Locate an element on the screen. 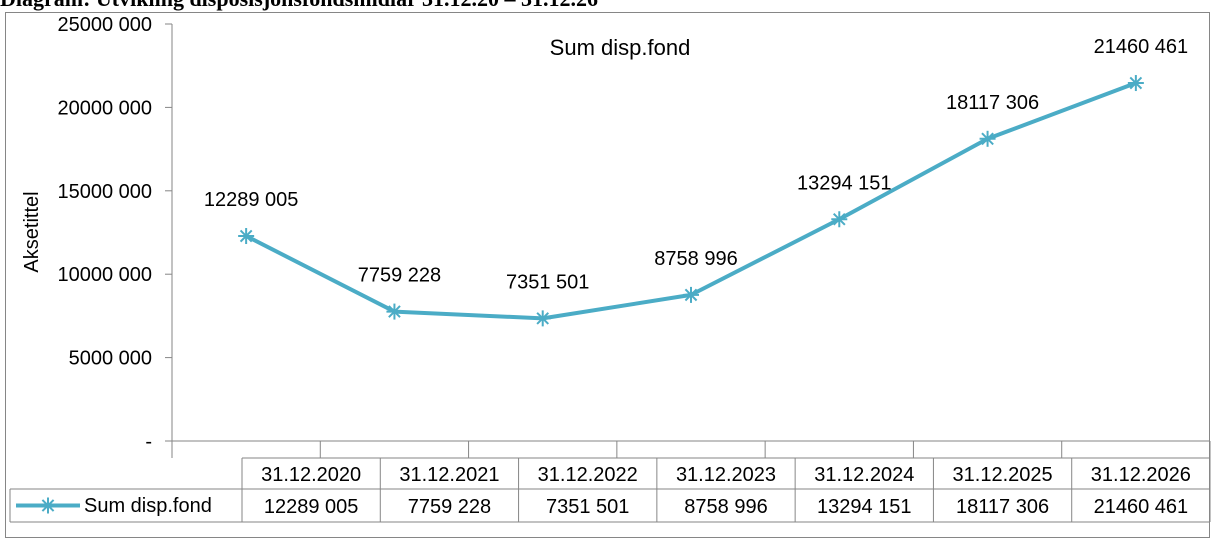  legend-label: Sum disp.fond is located at coordinates (148, 506).